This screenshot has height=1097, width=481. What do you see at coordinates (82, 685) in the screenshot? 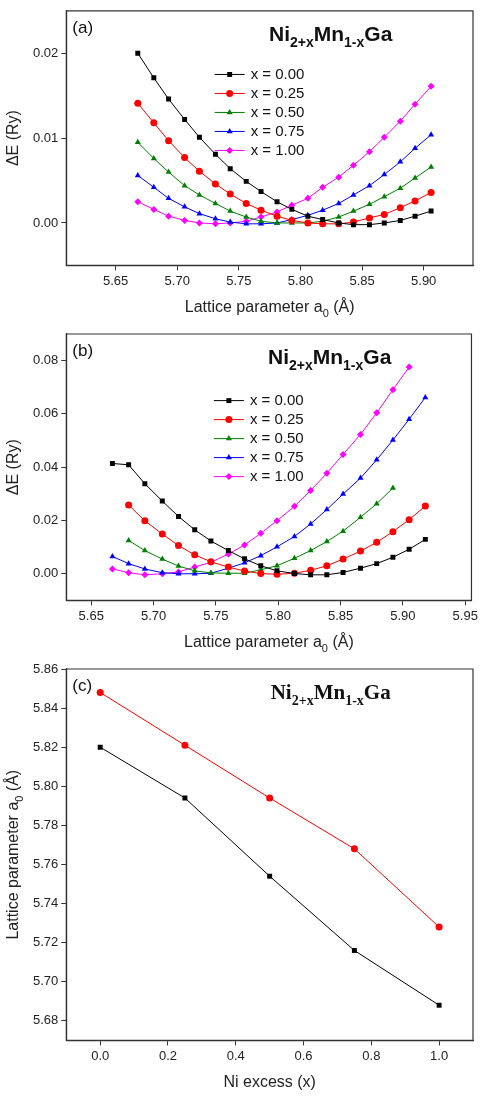
I see `annotation: (c)` at bounding box center [82, 685].